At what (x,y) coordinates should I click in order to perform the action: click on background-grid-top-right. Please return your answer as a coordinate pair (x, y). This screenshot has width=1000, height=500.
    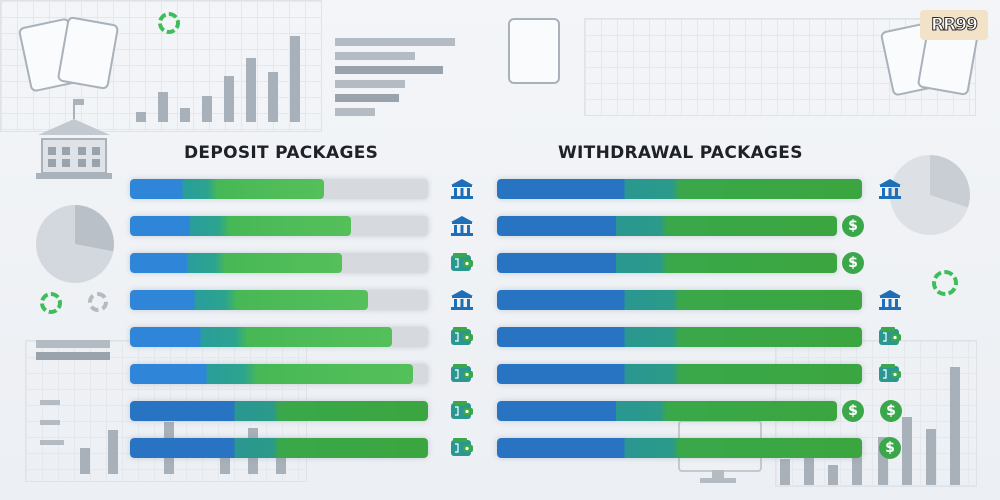
    Looking at the image, I should click on (780, 67).